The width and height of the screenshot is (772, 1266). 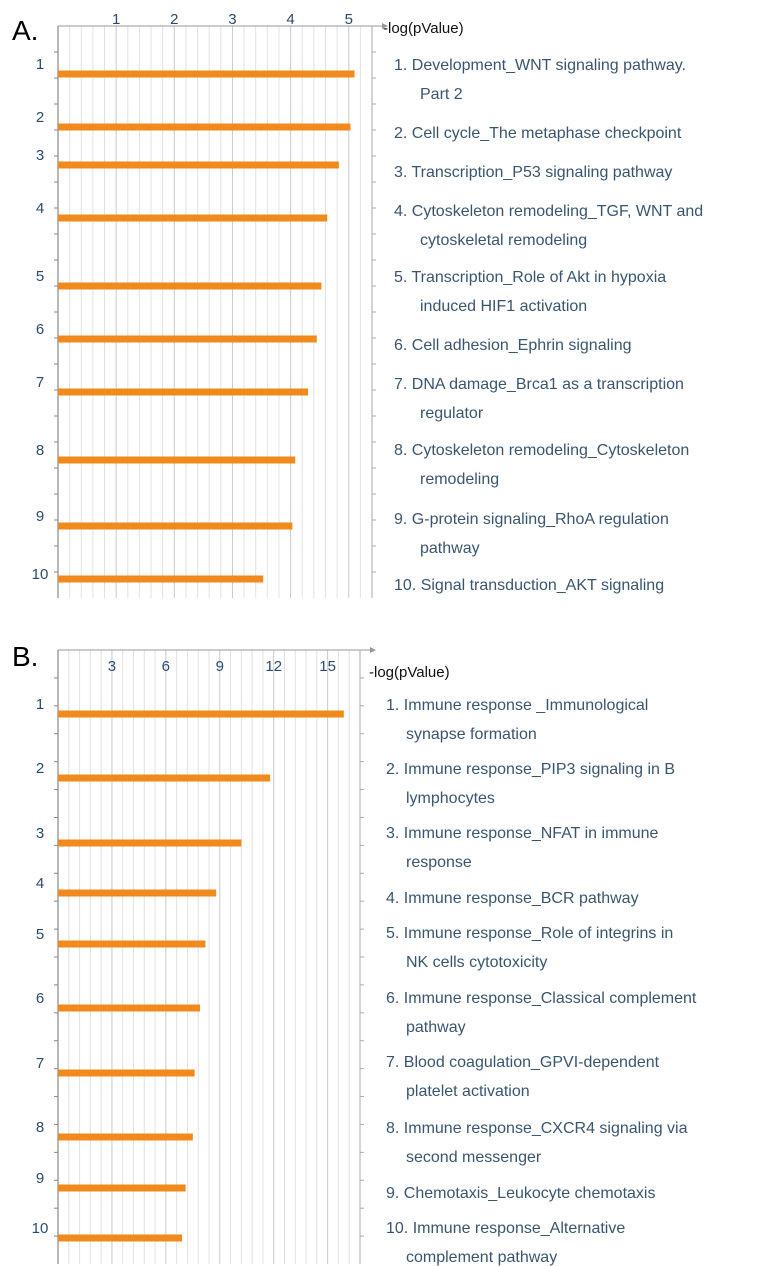 I want to click on x-tick-label: 1, so click(x=116, y=19).